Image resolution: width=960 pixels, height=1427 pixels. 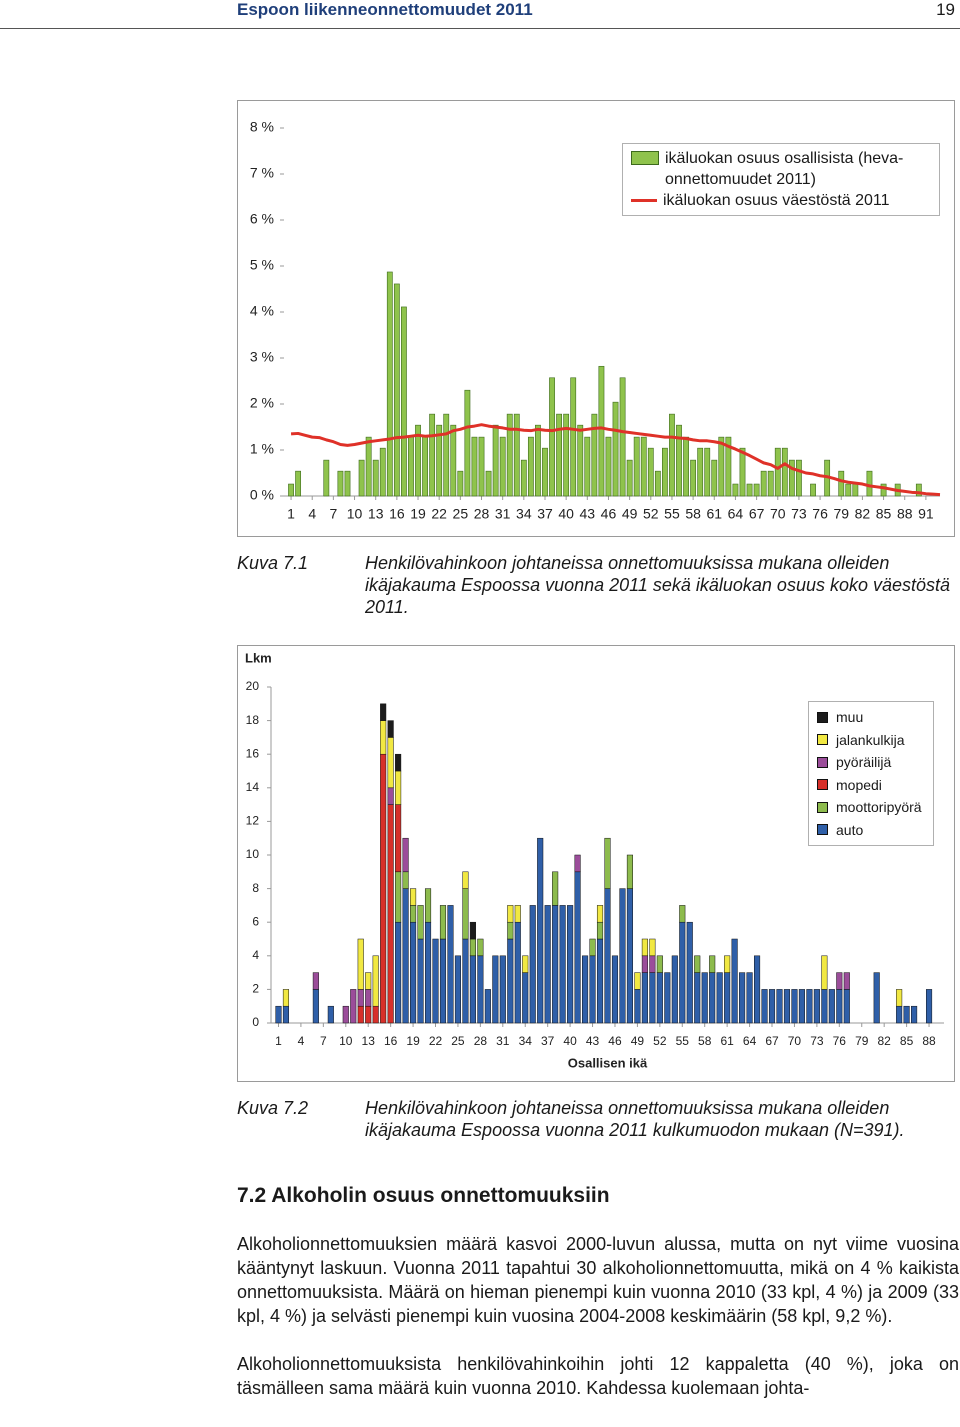 What do you see at coordinates (262, 219) in the screenshot?
I see `y-tick-label: 6 %` at bounding box center [262, 219].